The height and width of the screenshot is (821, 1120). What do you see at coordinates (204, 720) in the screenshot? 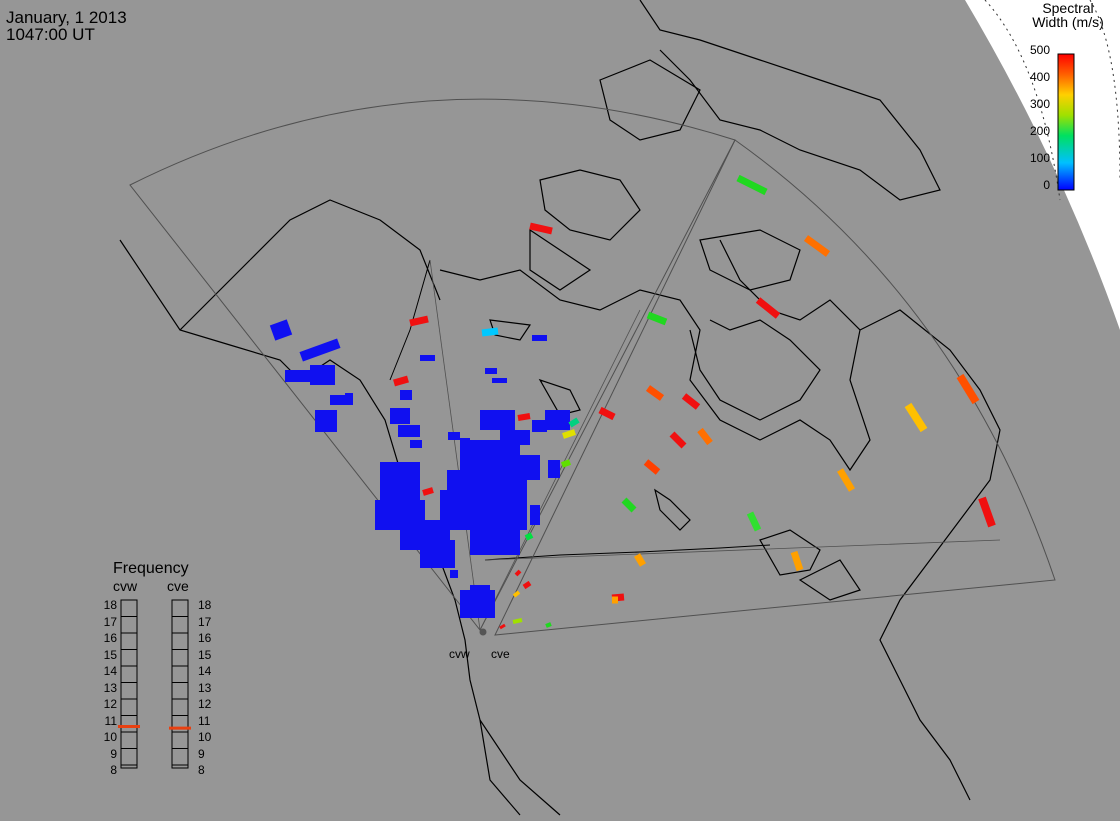
I see `frequency-cve-level: 11` at bounding box center [204, 720].